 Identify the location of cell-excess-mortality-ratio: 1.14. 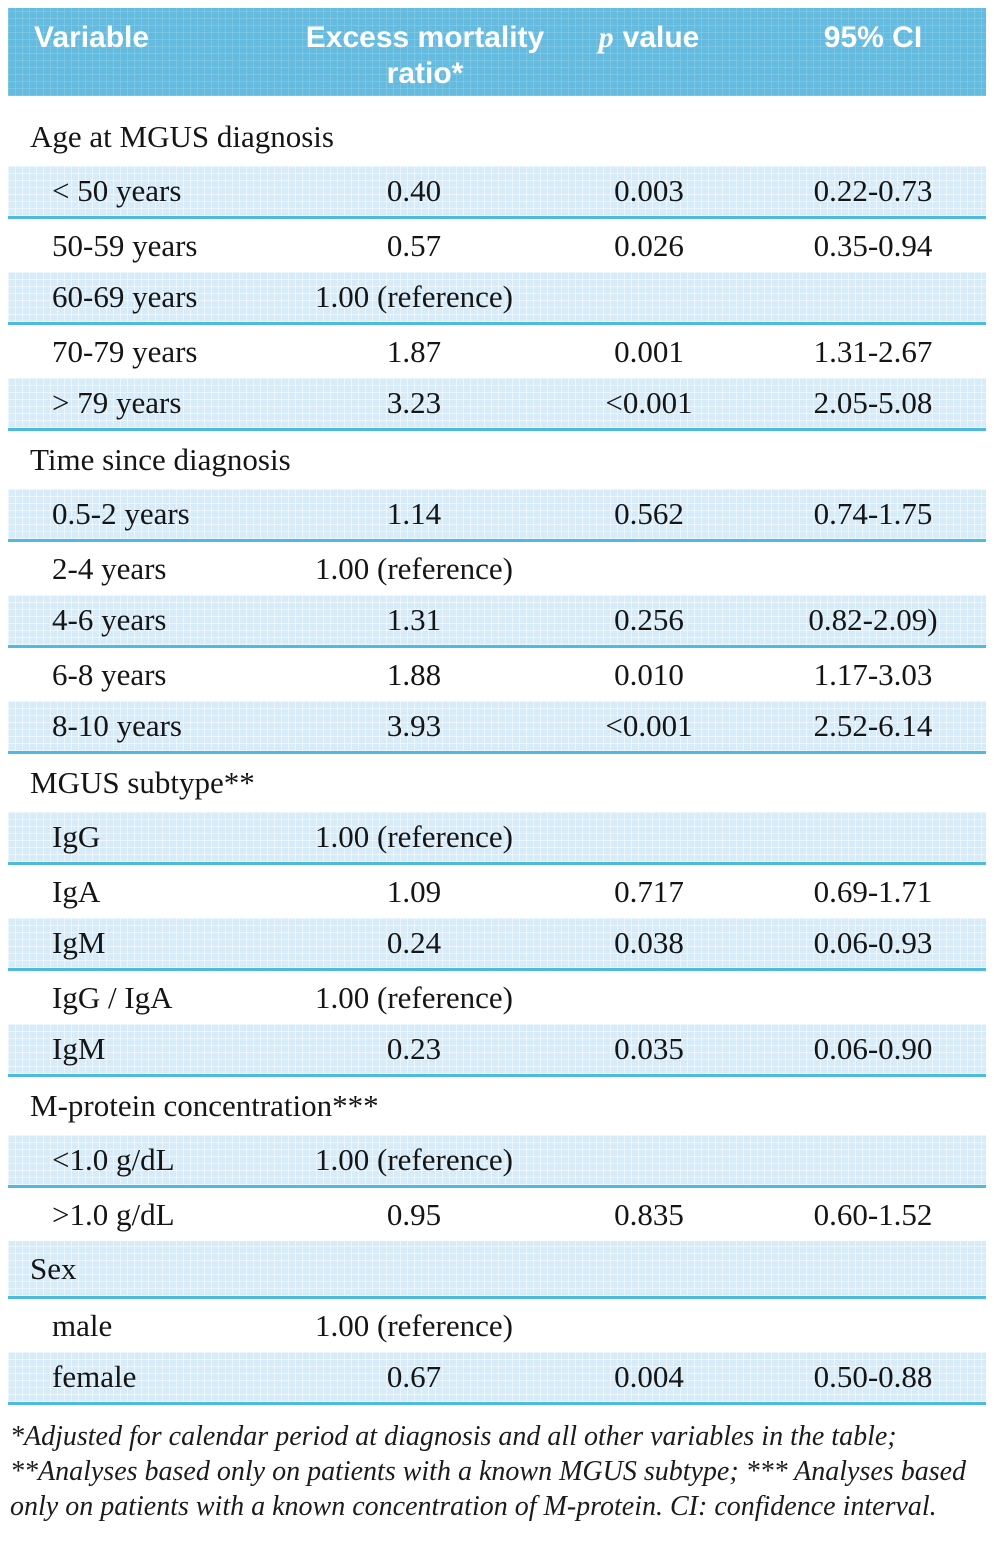
(414, 513).